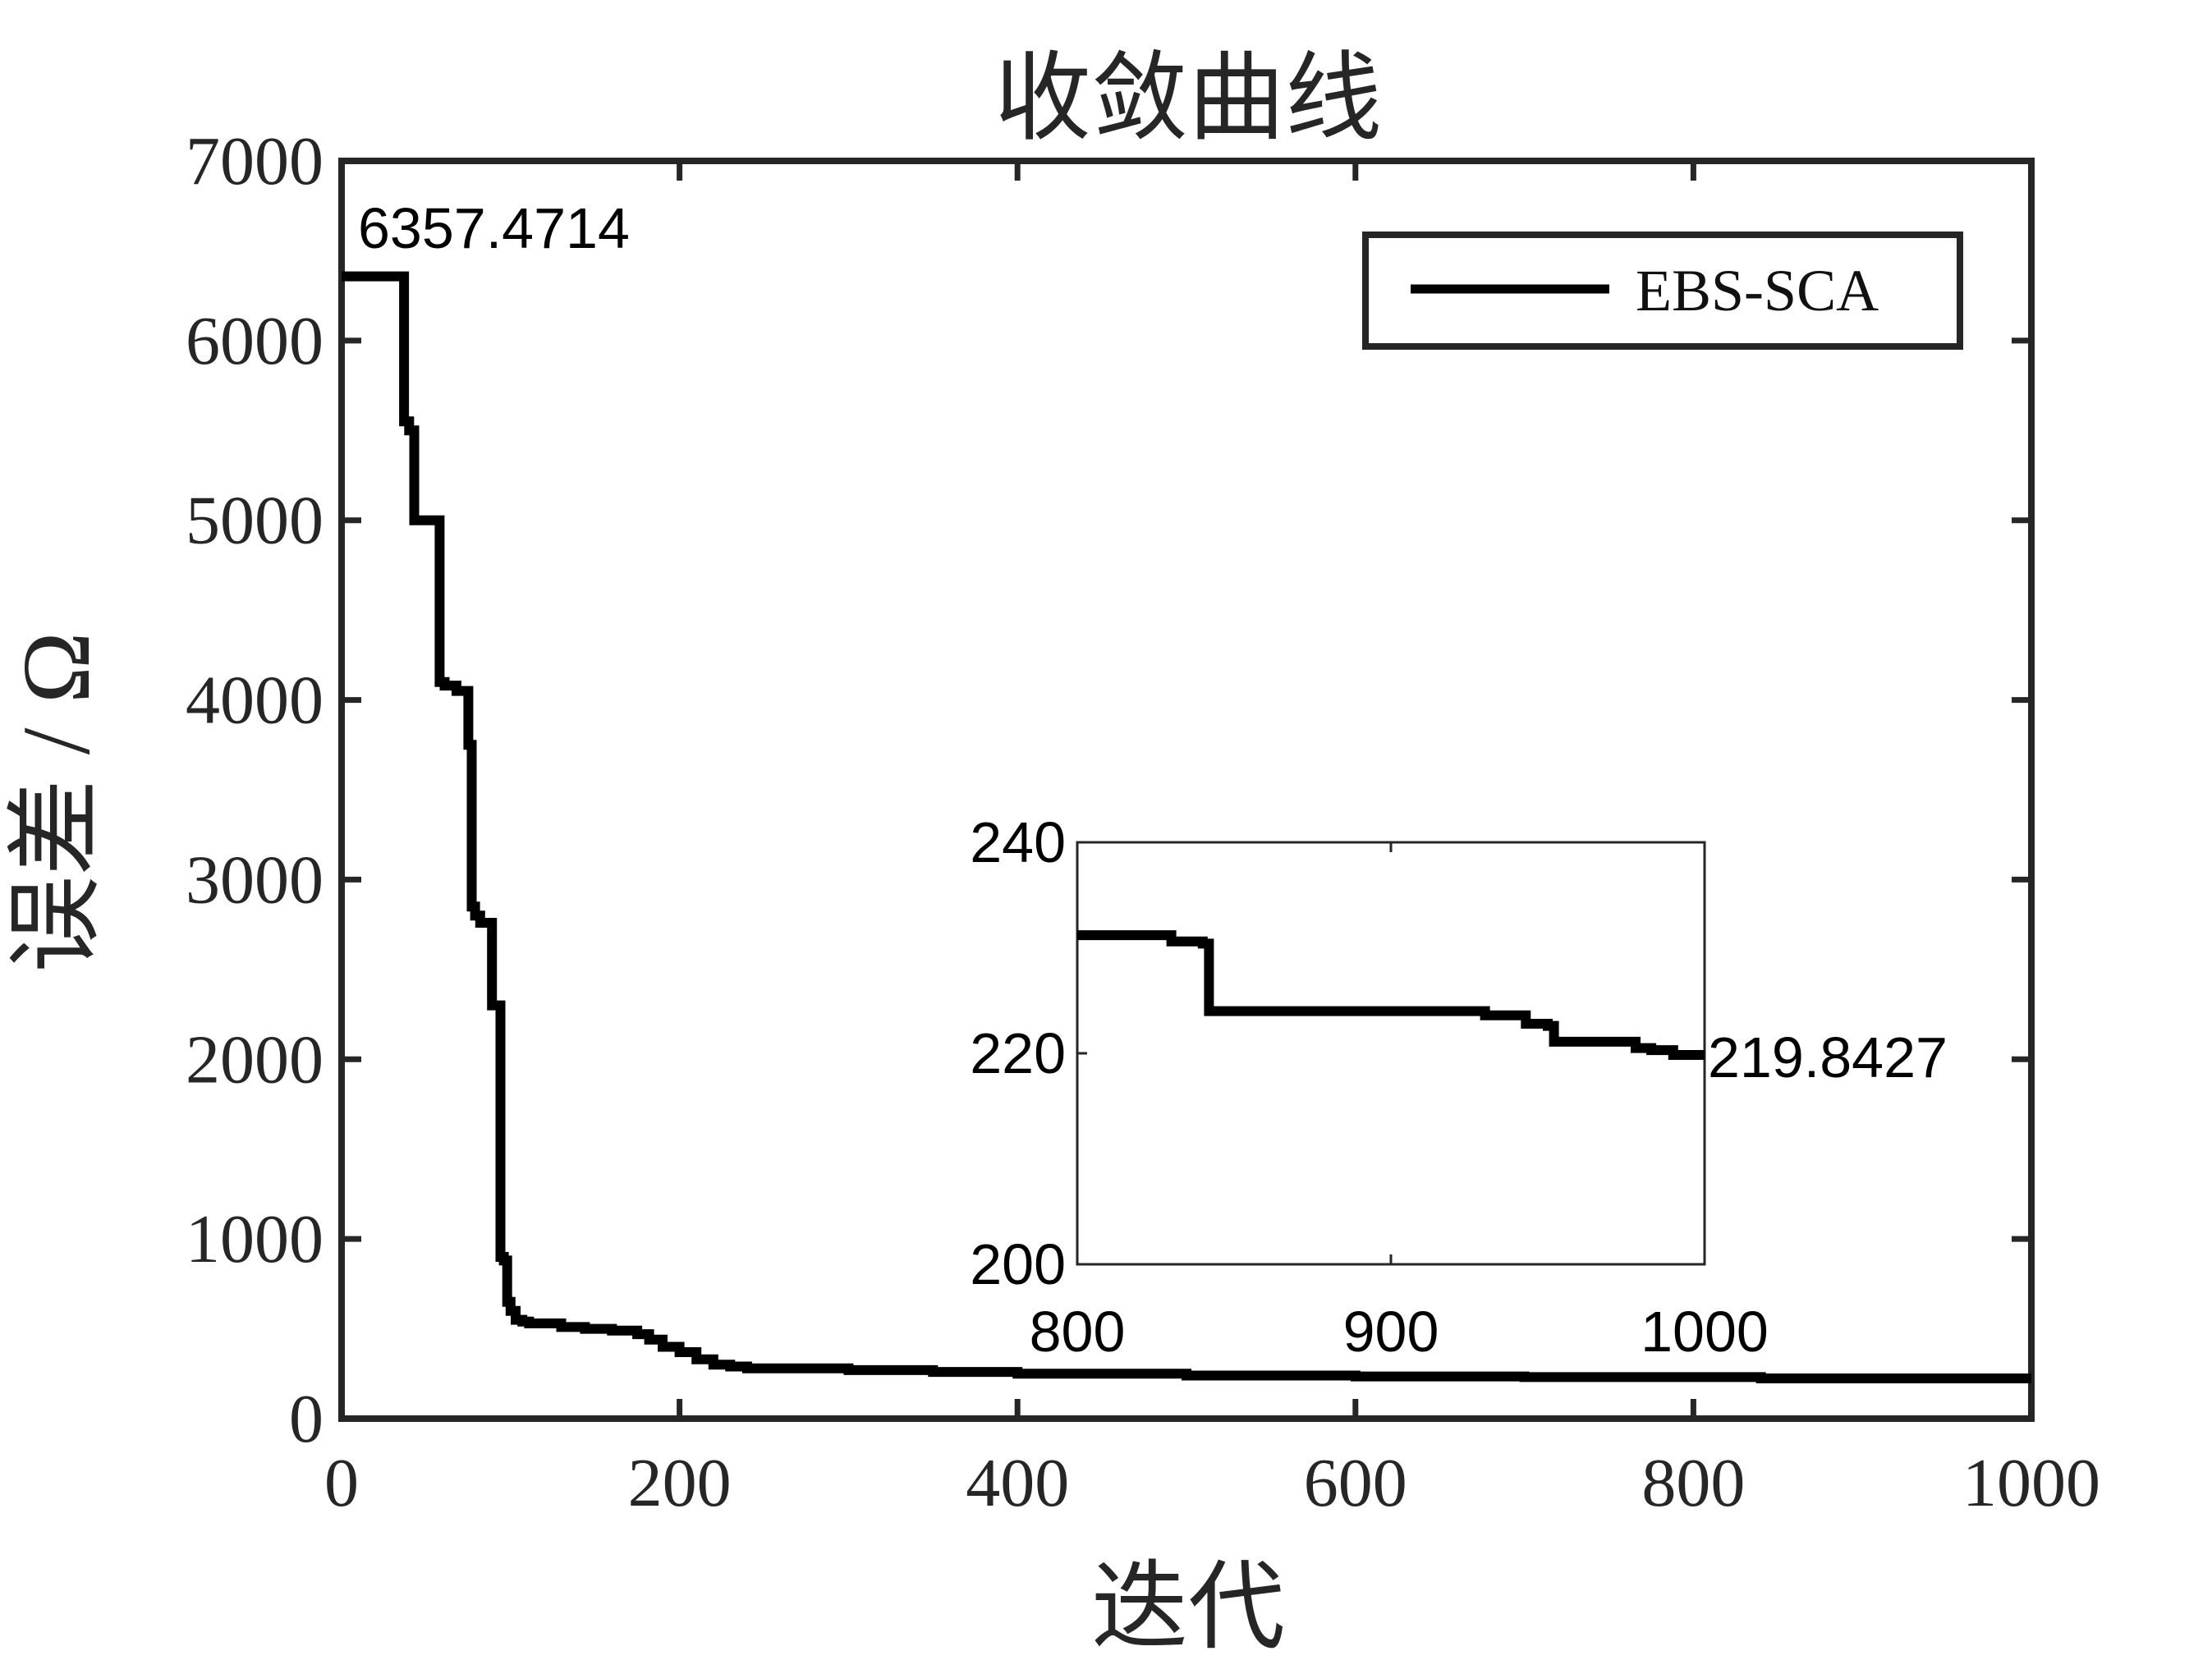 The width and height of the screenshot is (2212, 1660). Describe the element at coordinates (1188, 1607) in the screenshot. I see `x-axis-title: 迭代` at that location.